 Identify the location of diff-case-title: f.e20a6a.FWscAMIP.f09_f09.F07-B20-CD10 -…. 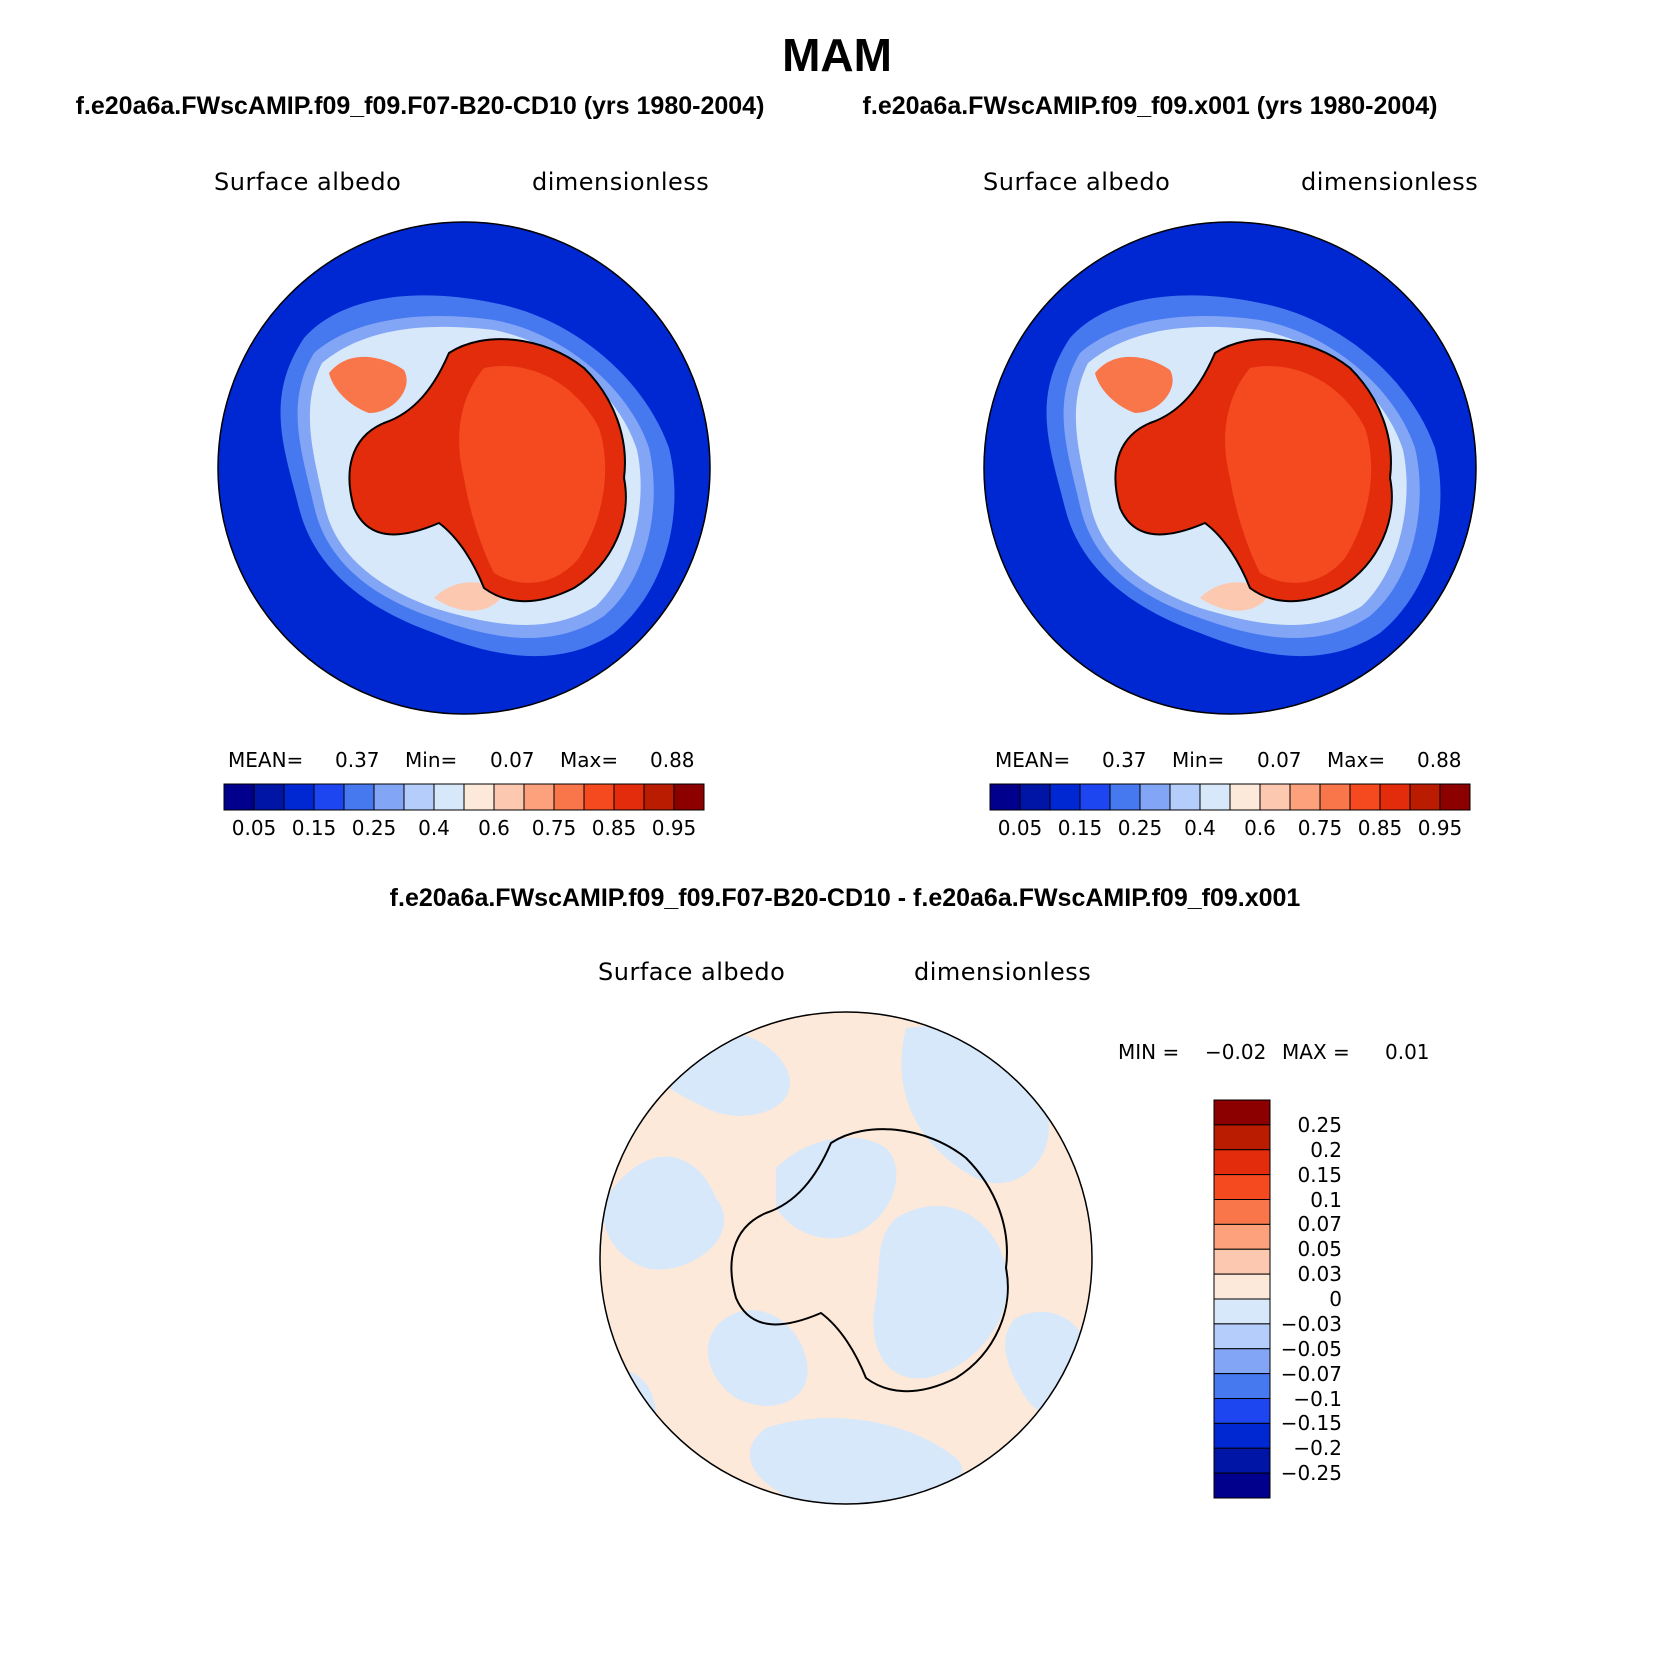
(845, 898).